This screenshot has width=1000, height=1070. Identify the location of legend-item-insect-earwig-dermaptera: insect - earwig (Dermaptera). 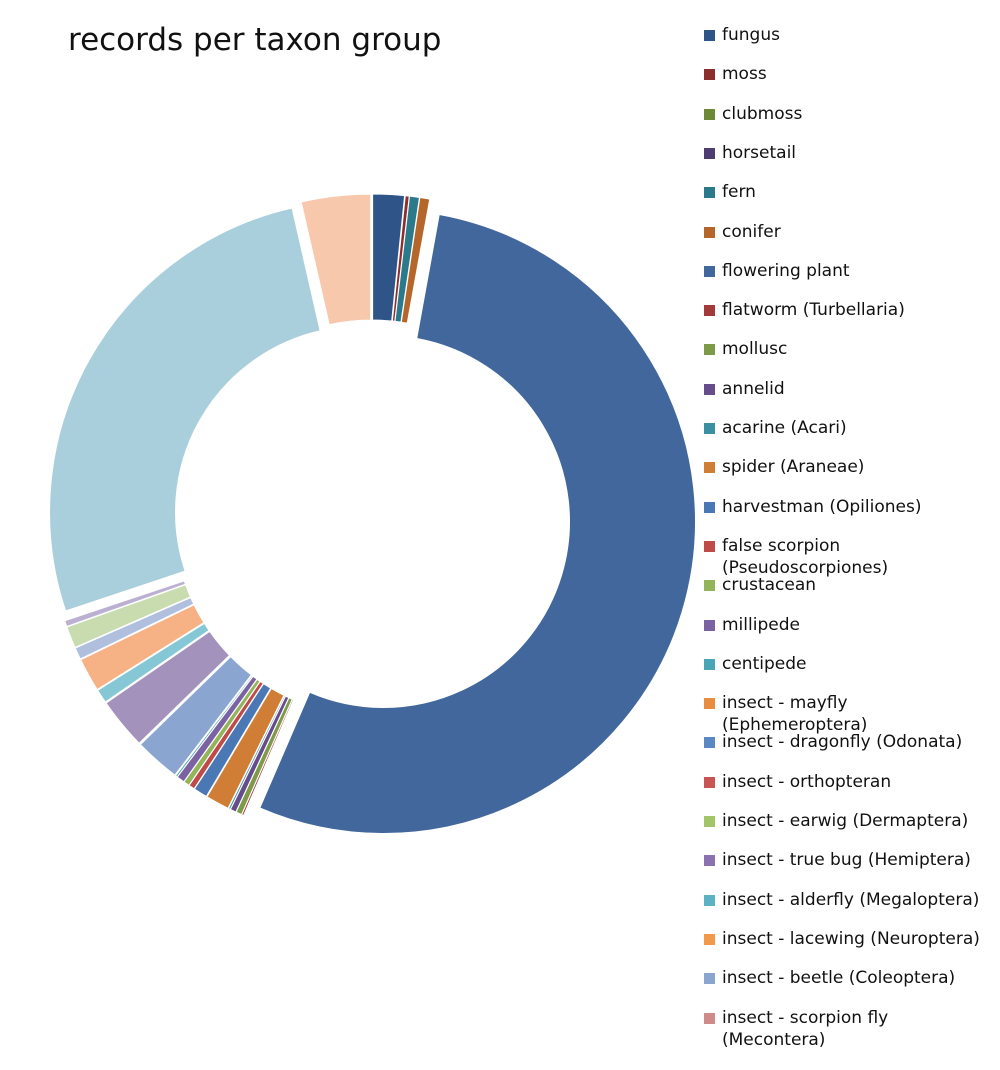
(849, 821).